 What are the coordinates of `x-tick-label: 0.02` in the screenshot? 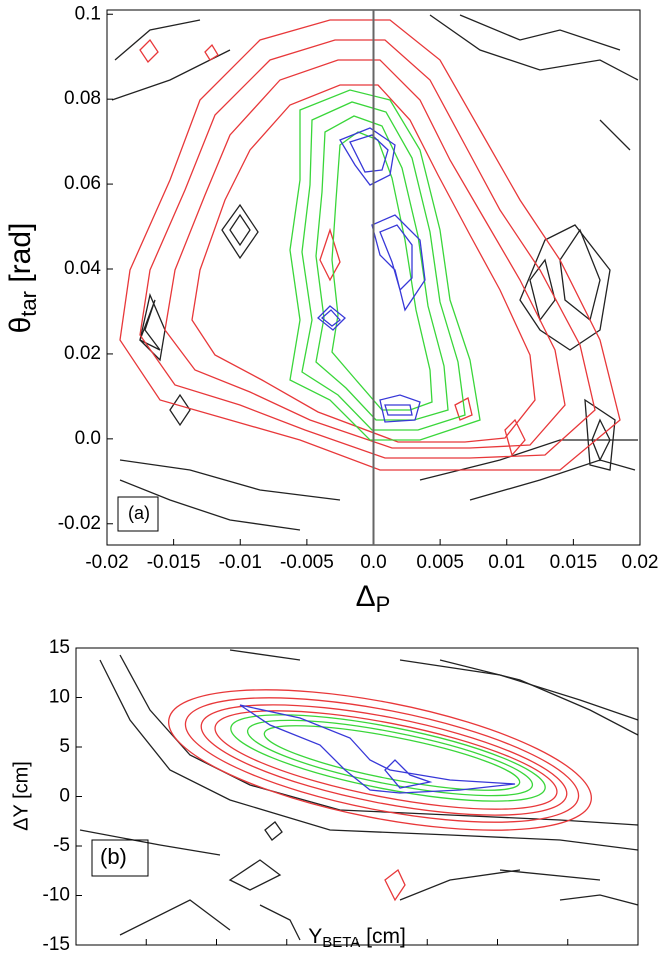 It's located at (640, 562).